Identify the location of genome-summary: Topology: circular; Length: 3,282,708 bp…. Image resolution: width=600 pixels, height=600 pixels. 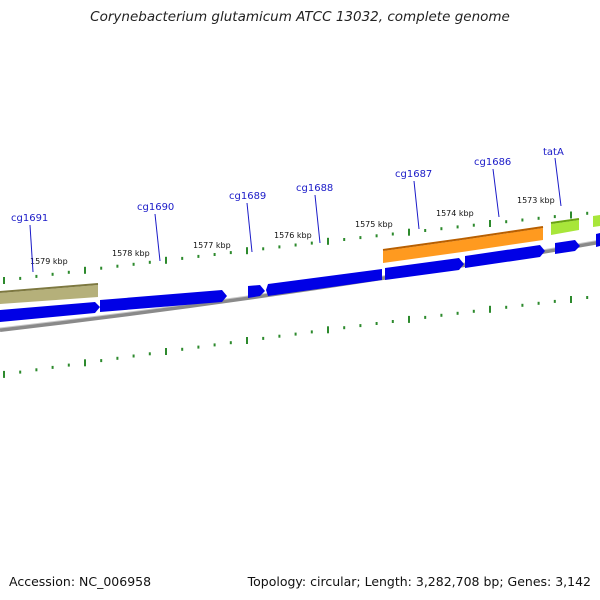
(419, 581).